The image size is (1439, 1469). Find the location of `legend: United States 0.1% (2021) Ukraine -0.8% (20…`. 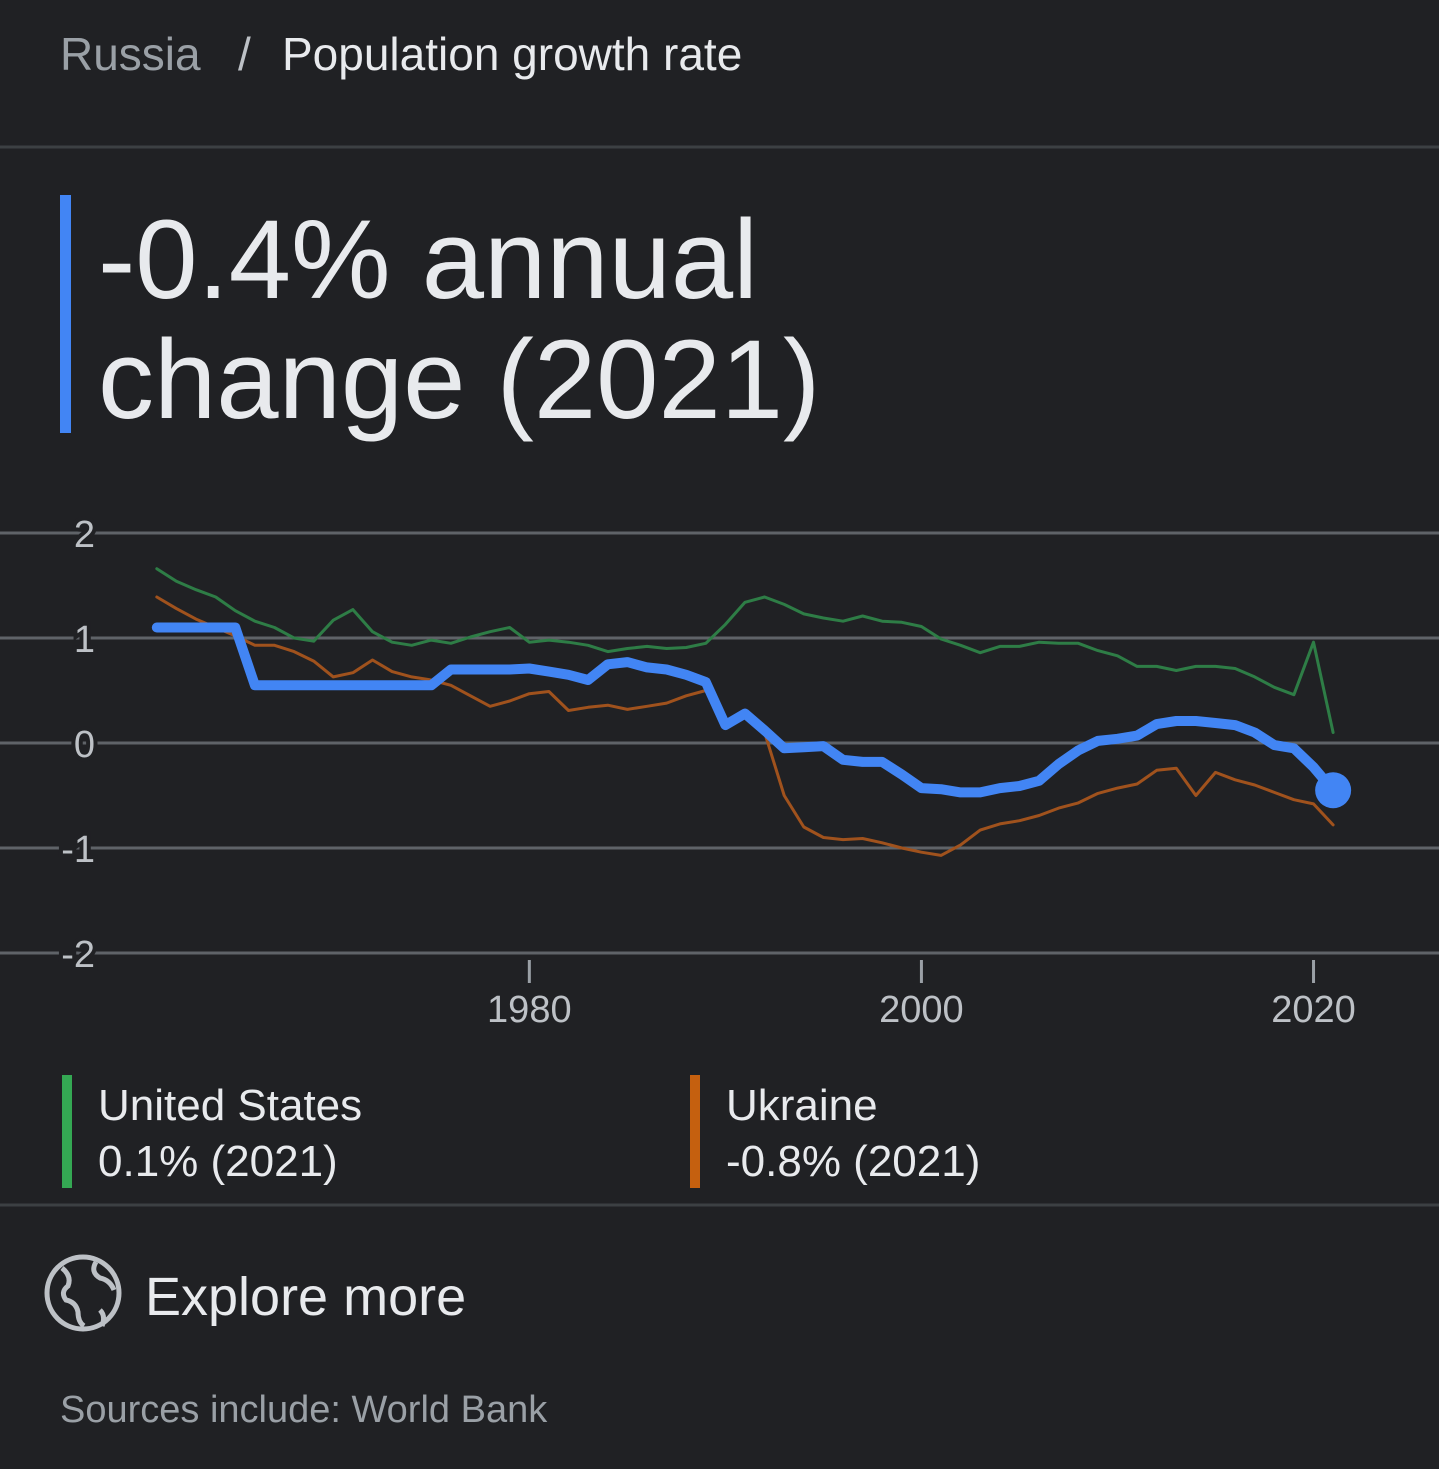

legend: United States 0.1% (2021) Ukraine -0.8% (20… is located at coordinates (521, 1131).